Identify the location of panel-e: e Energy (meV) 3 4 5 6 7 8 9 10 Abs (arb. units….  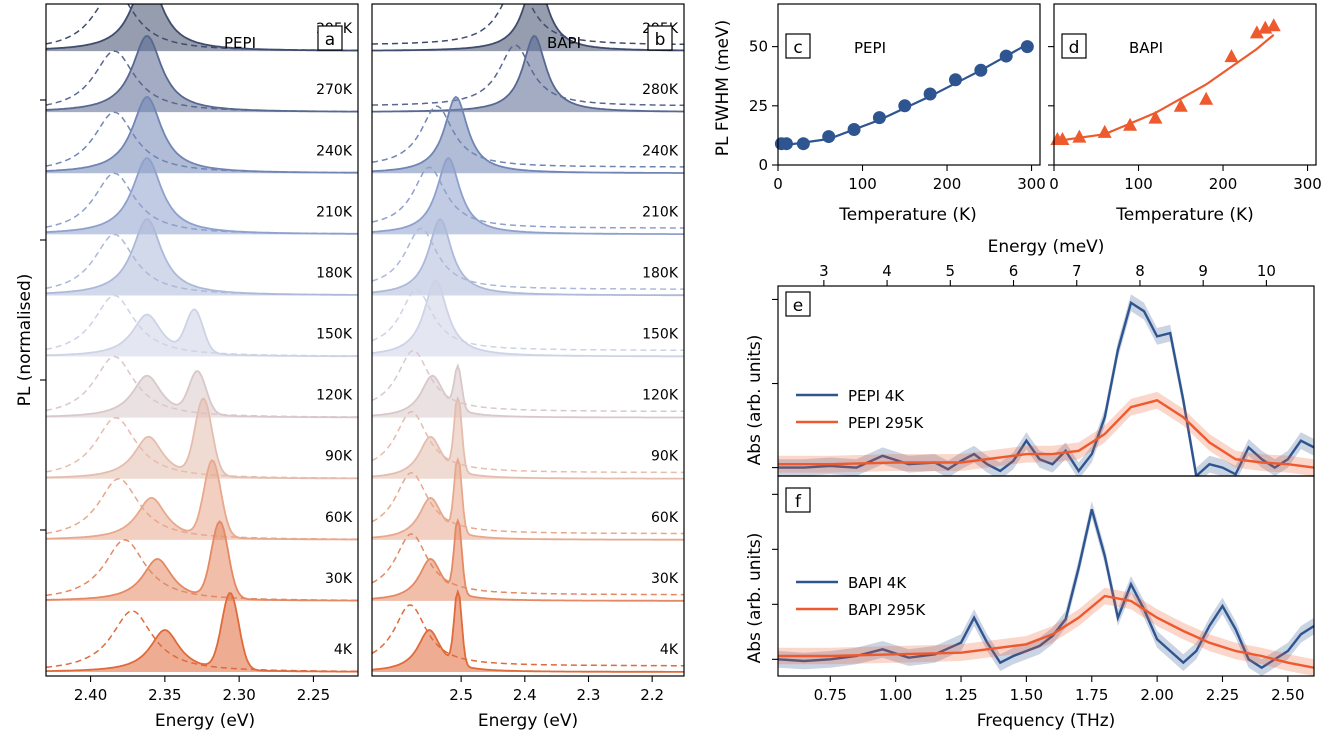
(1030, 357).